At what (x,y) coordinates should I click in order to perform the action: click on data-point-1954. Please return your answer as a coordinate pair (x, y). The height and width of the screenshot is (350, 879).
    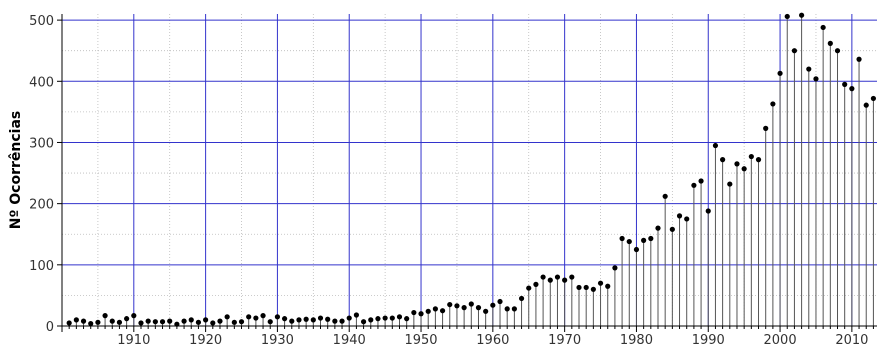
    Looking at the image, I should click on (450, 304).